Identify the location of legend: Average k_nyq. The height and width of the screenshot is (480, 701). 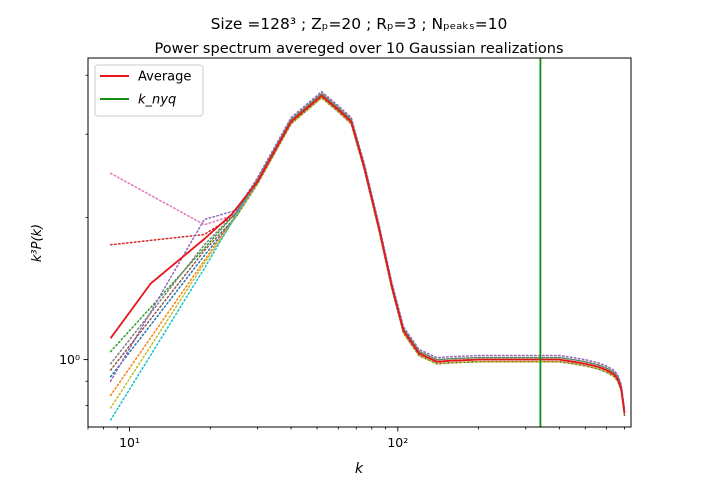
(149, 90).